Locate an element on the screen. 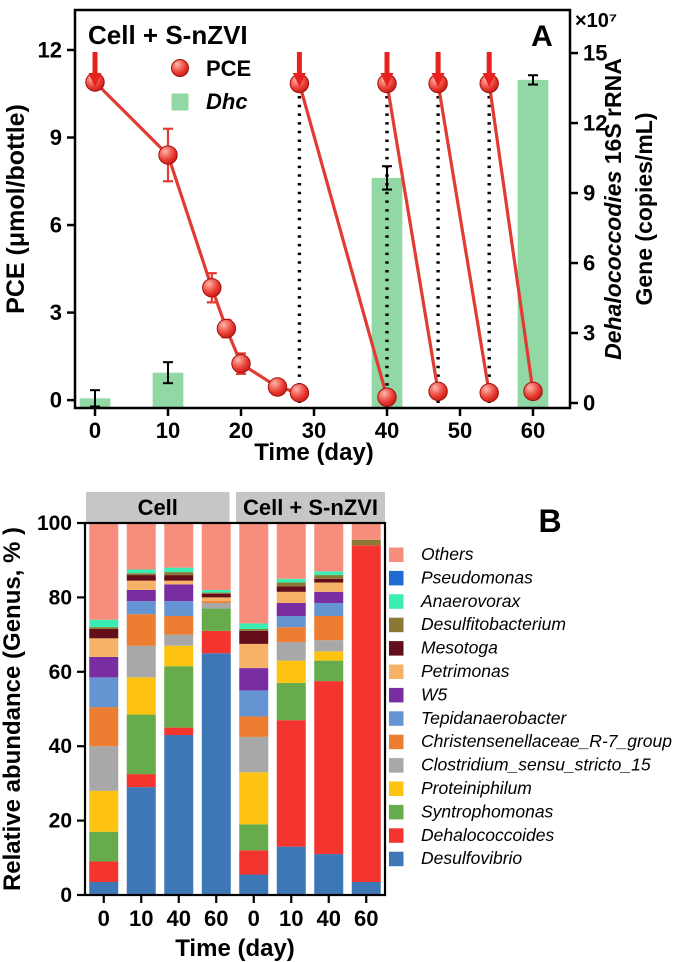 The width and height of the screenshot is (691, 962). legend-label-desulfitobacterium: Desulfitobacterium is located at coordinates (493, 624).